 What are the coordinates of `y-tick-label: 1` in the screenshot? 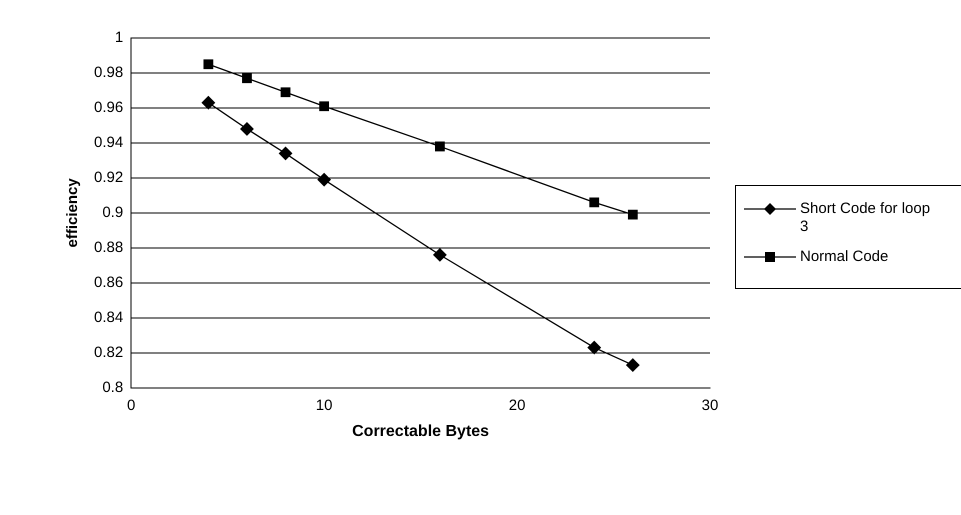 It's located at (119, 37).